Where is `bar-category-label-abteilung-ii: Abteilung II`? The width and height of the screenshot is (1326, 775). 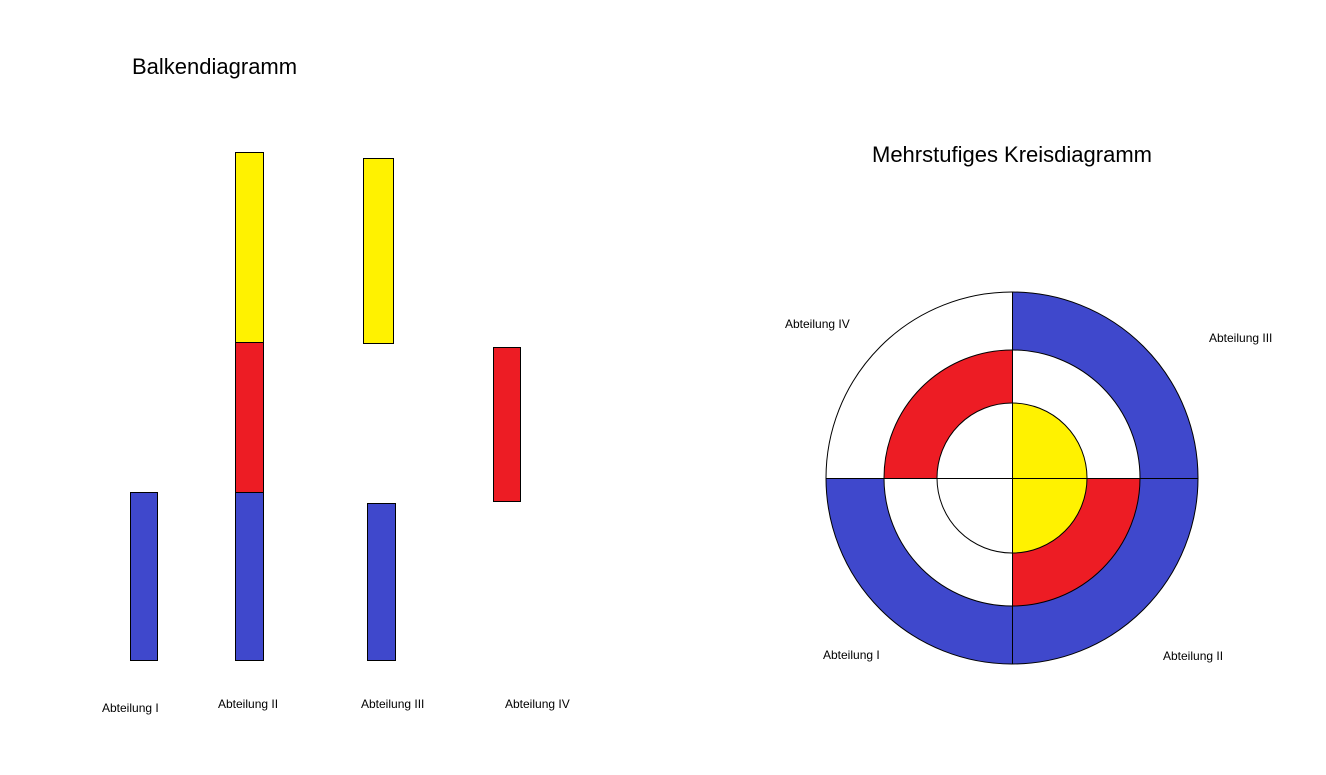
bar-category-label-abteilung-ii: Abteilung II is located at coordinates (248, 704).